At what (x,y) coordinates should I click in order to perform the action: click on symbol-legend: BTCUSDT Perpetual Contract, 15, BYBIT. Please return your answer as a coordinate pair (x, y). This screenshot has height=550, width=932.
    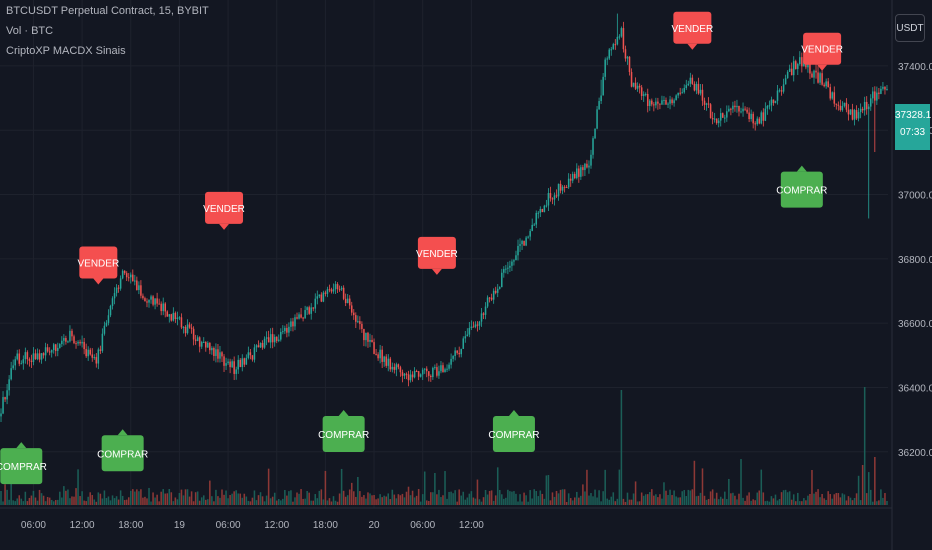
    Looking at the image, I should click on (107, 11).